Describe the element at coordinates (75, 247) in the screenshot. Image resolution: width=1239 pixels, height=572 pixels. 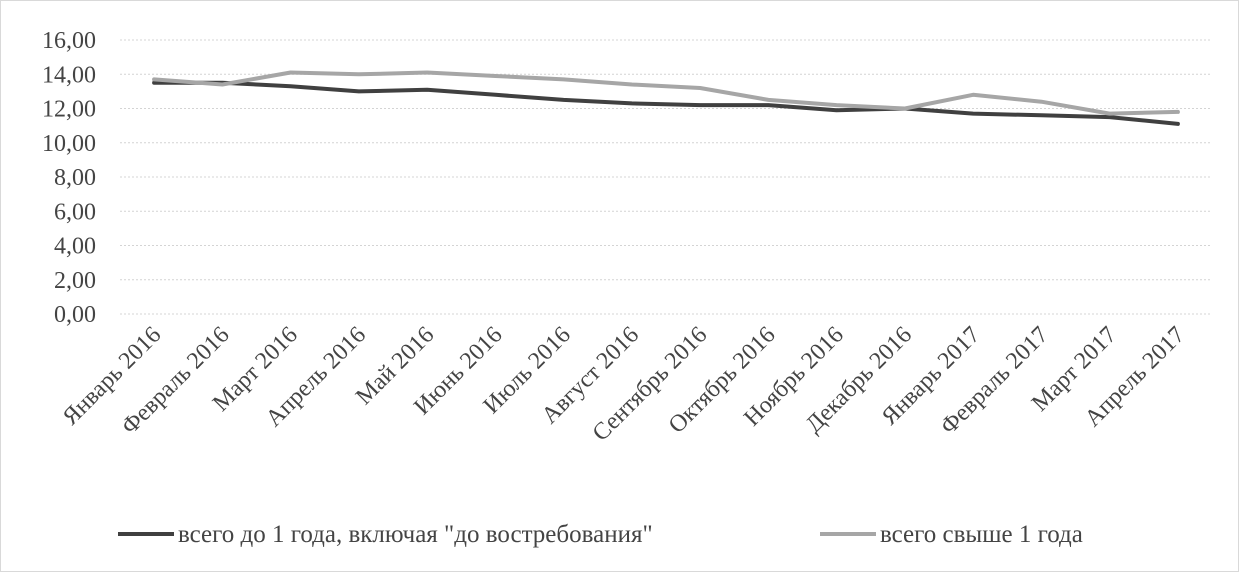
I see `y-tick-label: 4,00` at that location.